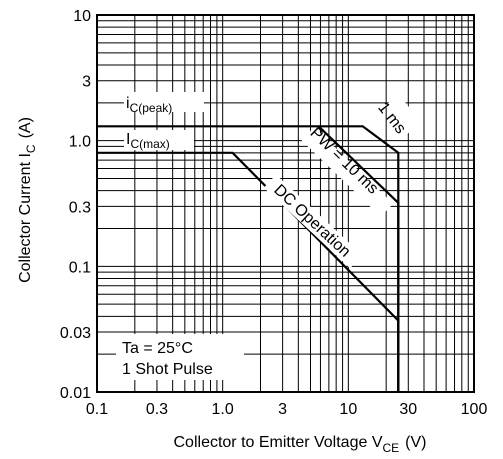 The image size is (503, 459). Describe the element at coordinates (75, 393) in the screenshot. I see `y-tick-label: 0.01` at that location.